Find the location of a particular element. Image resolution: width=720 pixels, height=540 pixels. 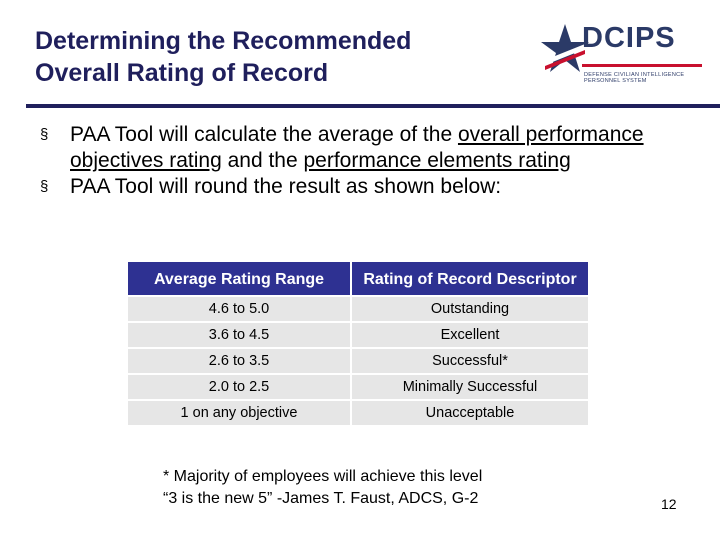

underlined-term-overall-objectives: overall performance objectives rating is located at coordinates (357, 147).